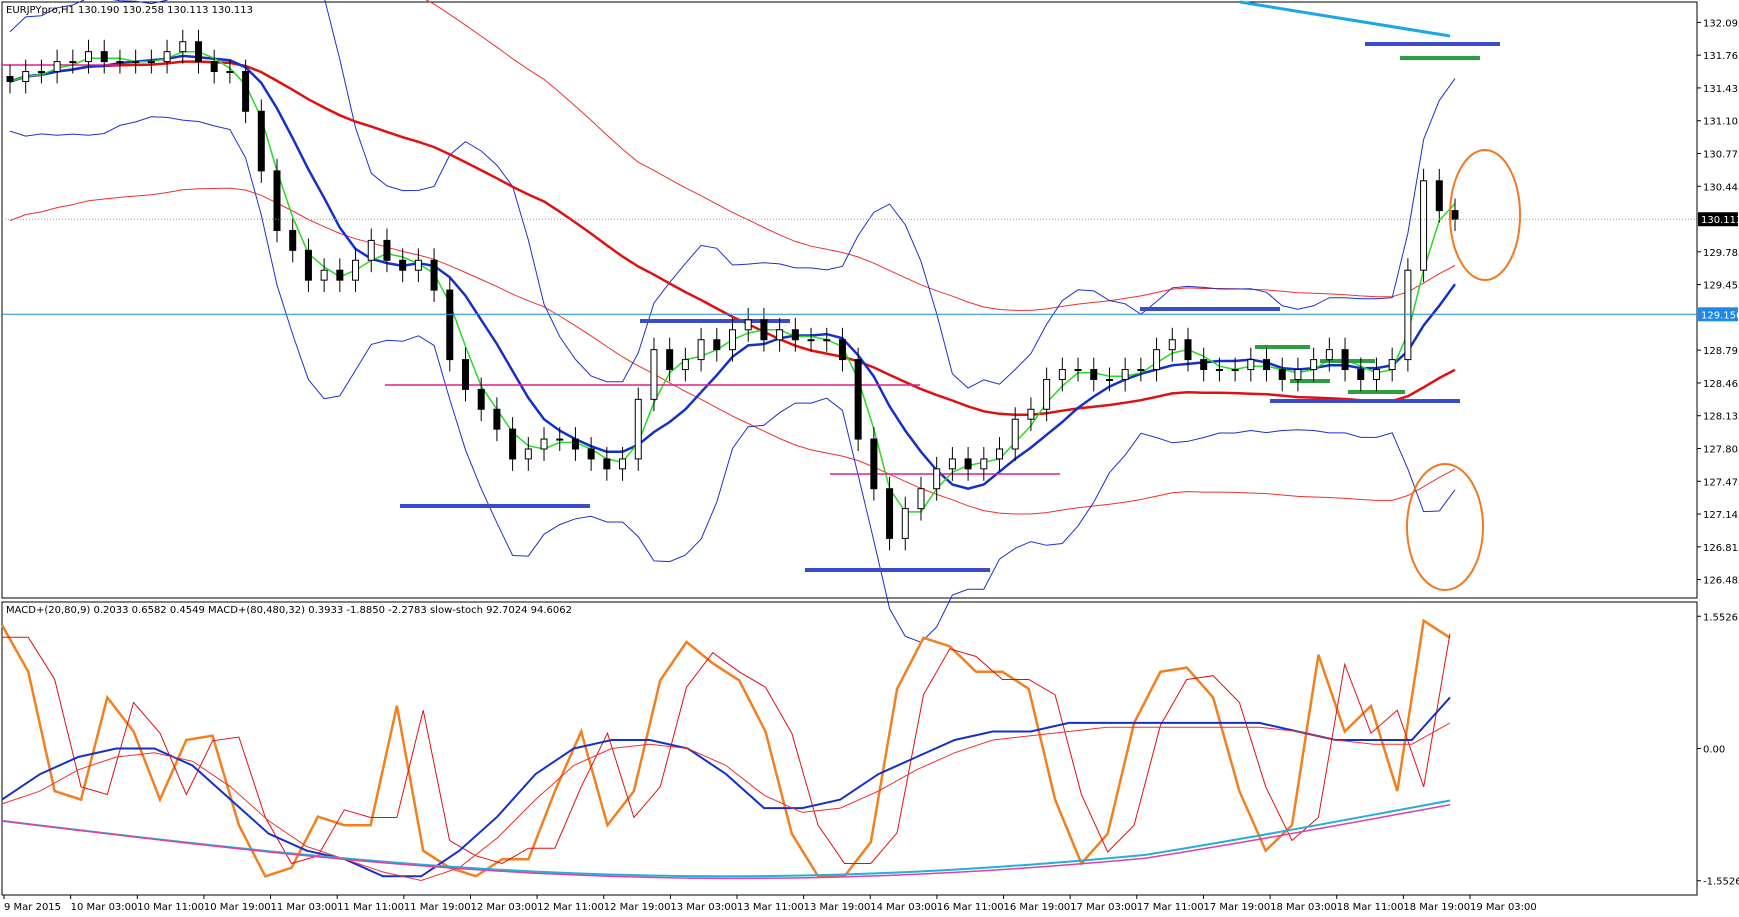  I want to click on time-tick-label: 13 Mar 19:00, so click(837, 907).